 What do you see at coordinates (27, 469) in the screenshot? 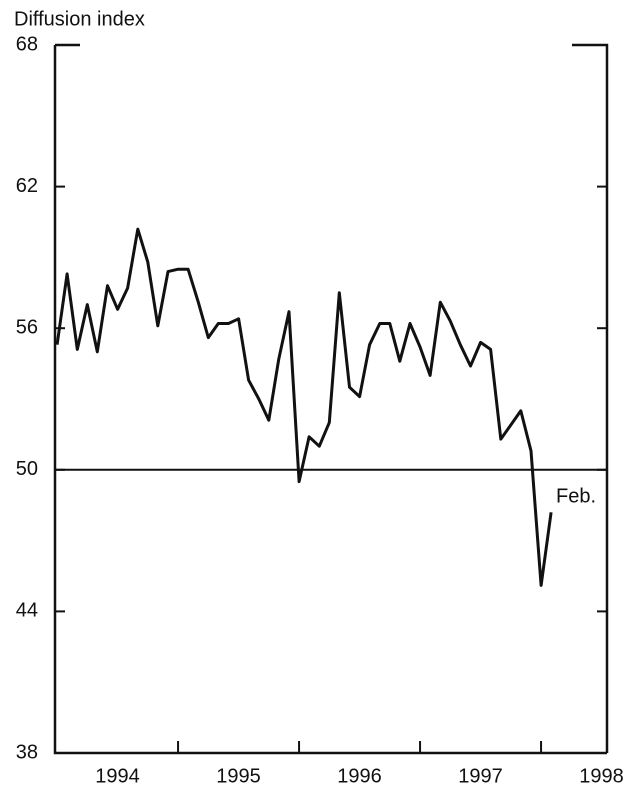
I see `y-tick-label: 50` at bounding box center [27, 469].